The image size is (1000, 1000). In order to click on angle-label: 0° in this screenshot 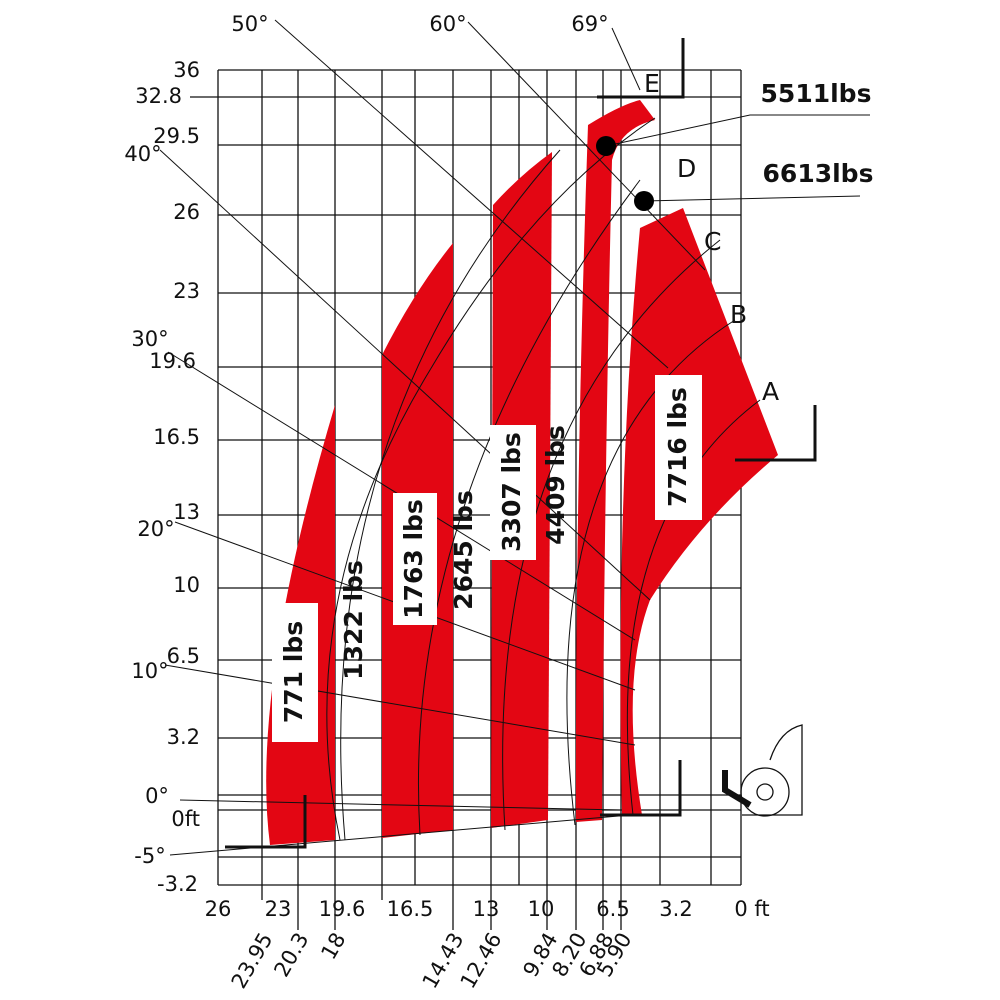, I will do `click(157, 796)`.